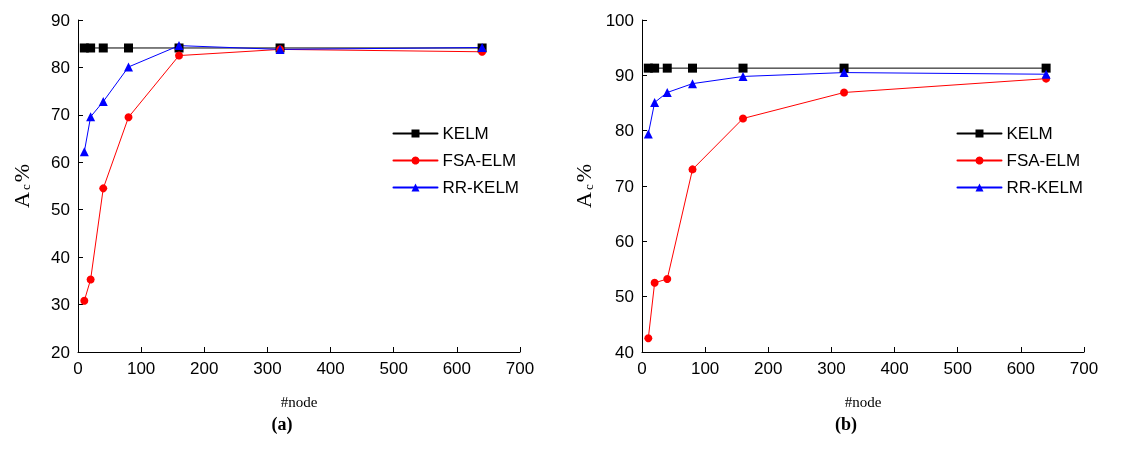 Image resolution: width=1128 pixels, height=450 pixels. Describe the element at coordinates (60, 352) in the screenshot. I see `y-tick-label: 20` at that location.